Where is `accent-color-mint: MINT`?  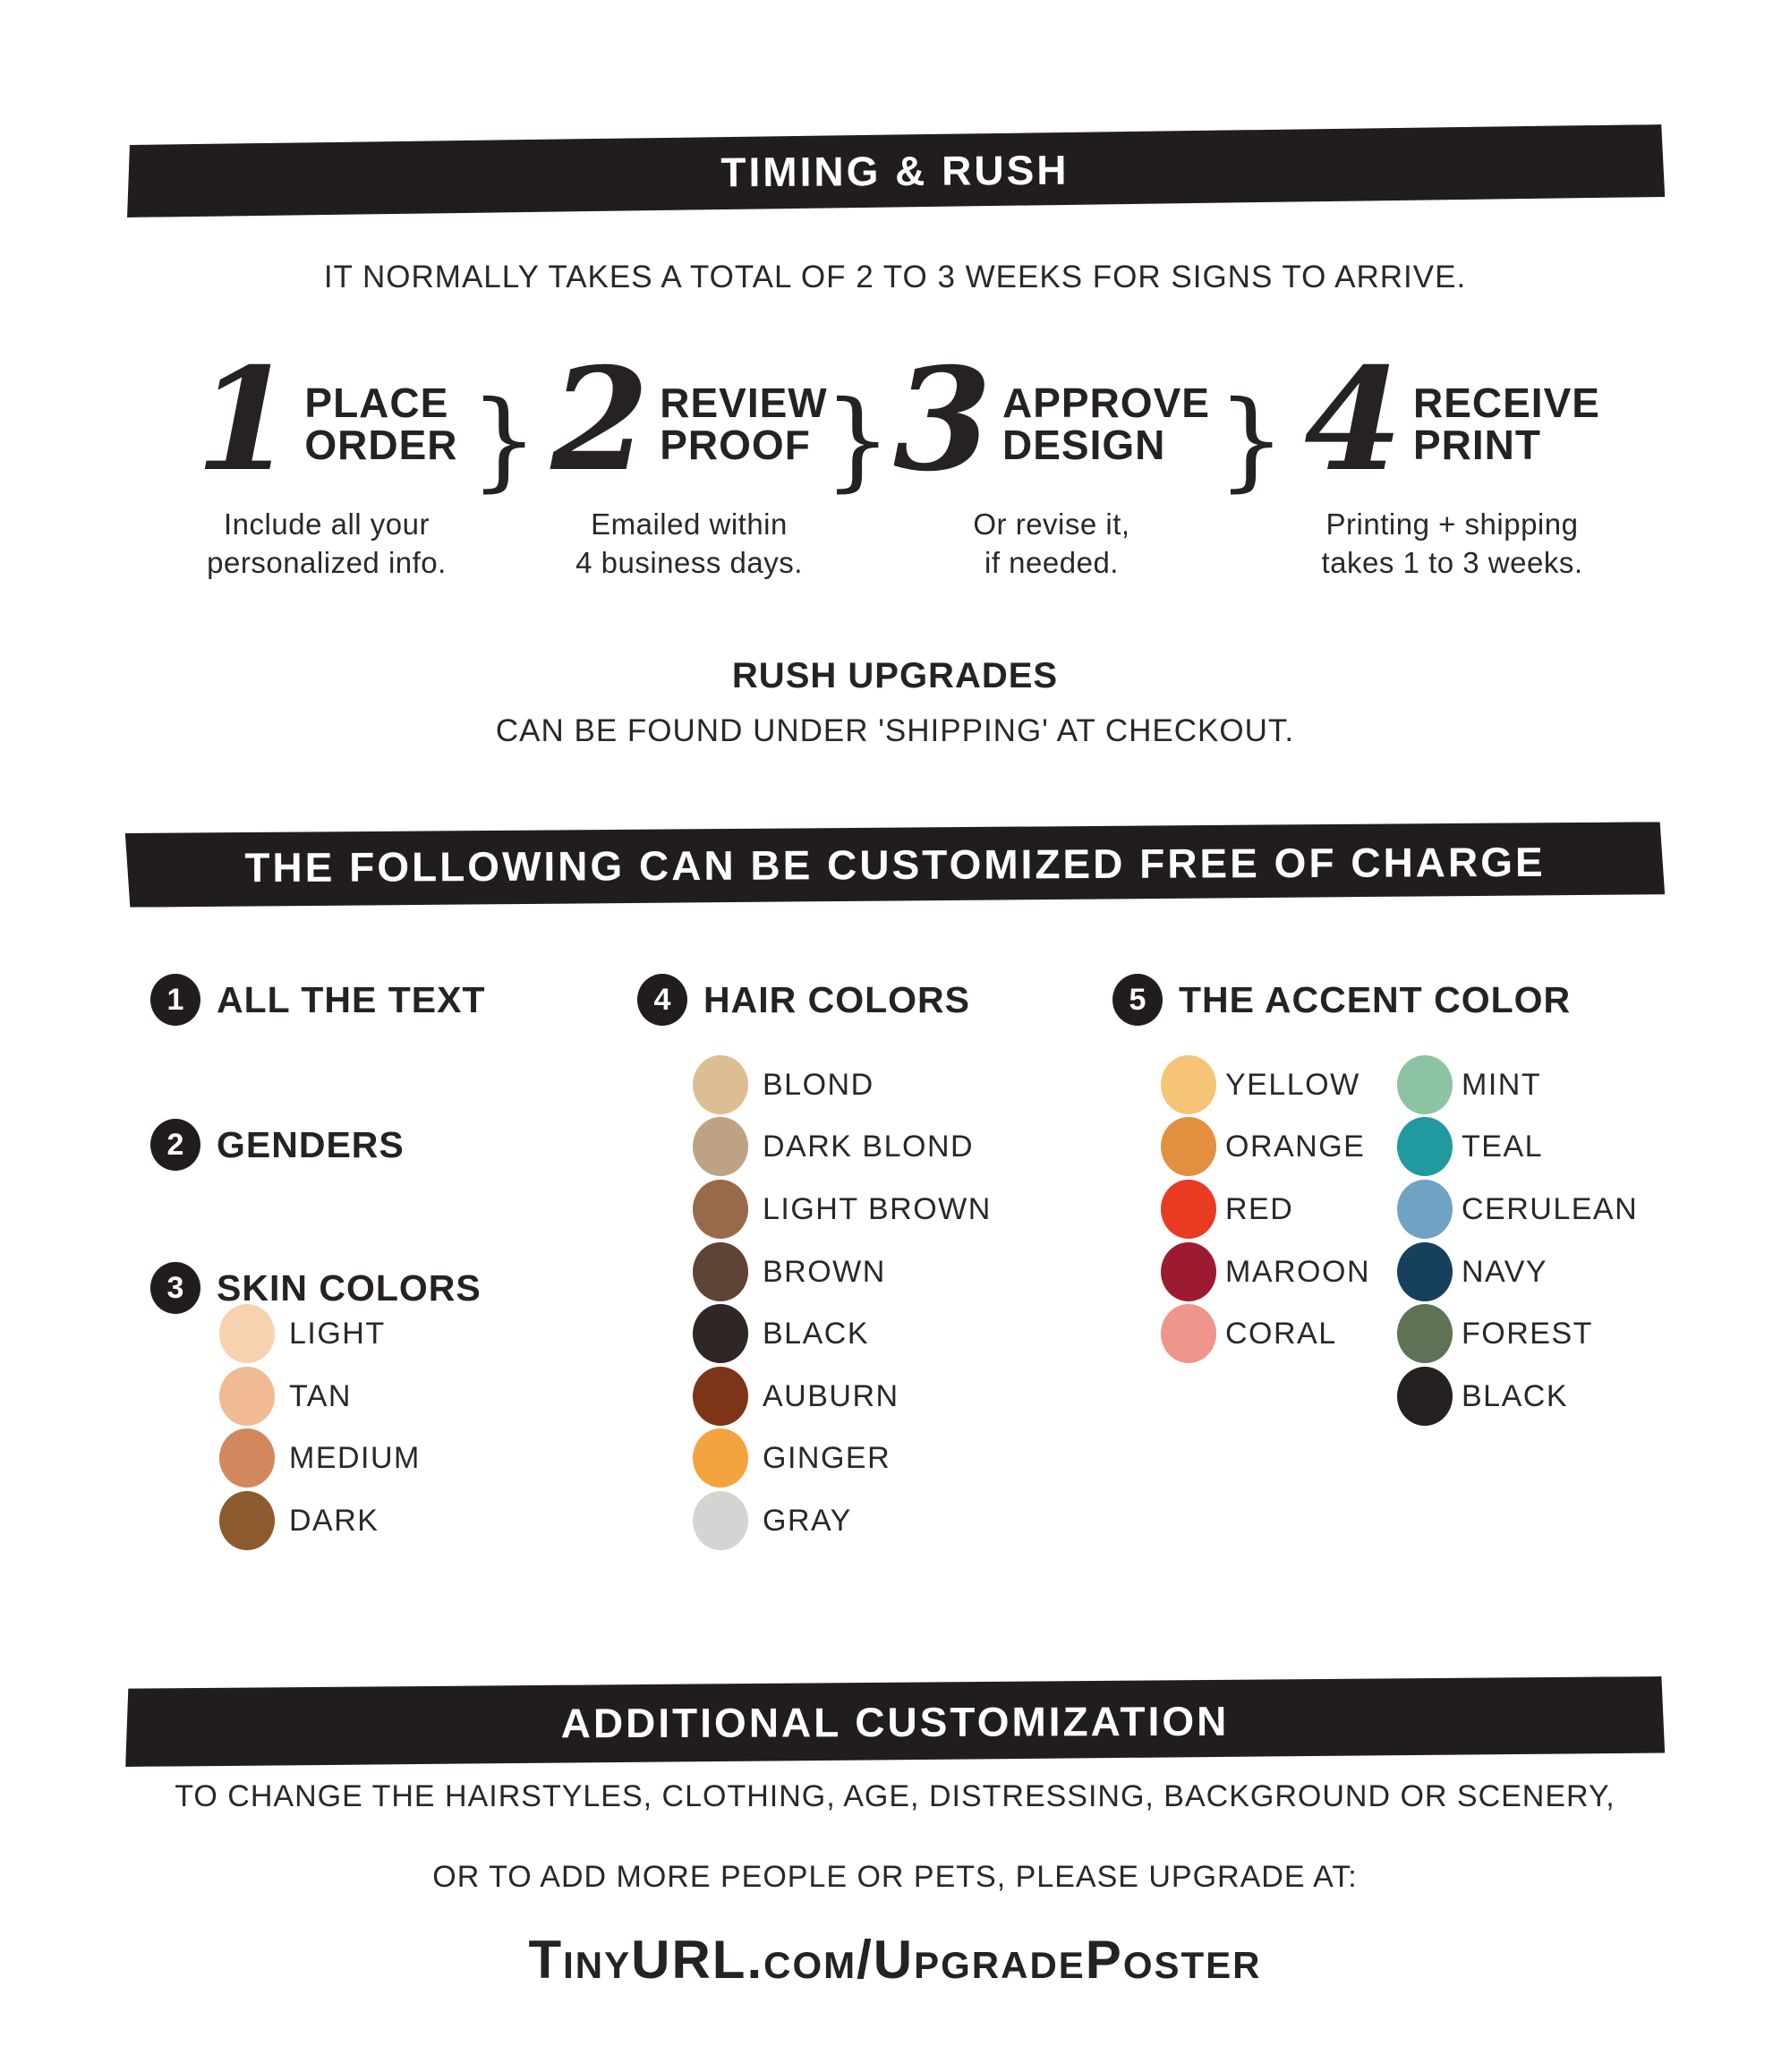 accent-color-mint: MINT is located at coordinates (1469, 1084).